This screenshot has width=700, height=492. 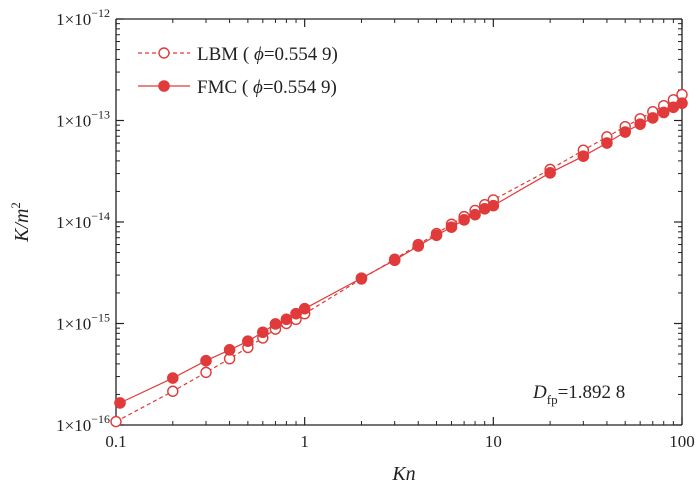 I want to click on x-tick-label: 1, so click(x=304, y=441).